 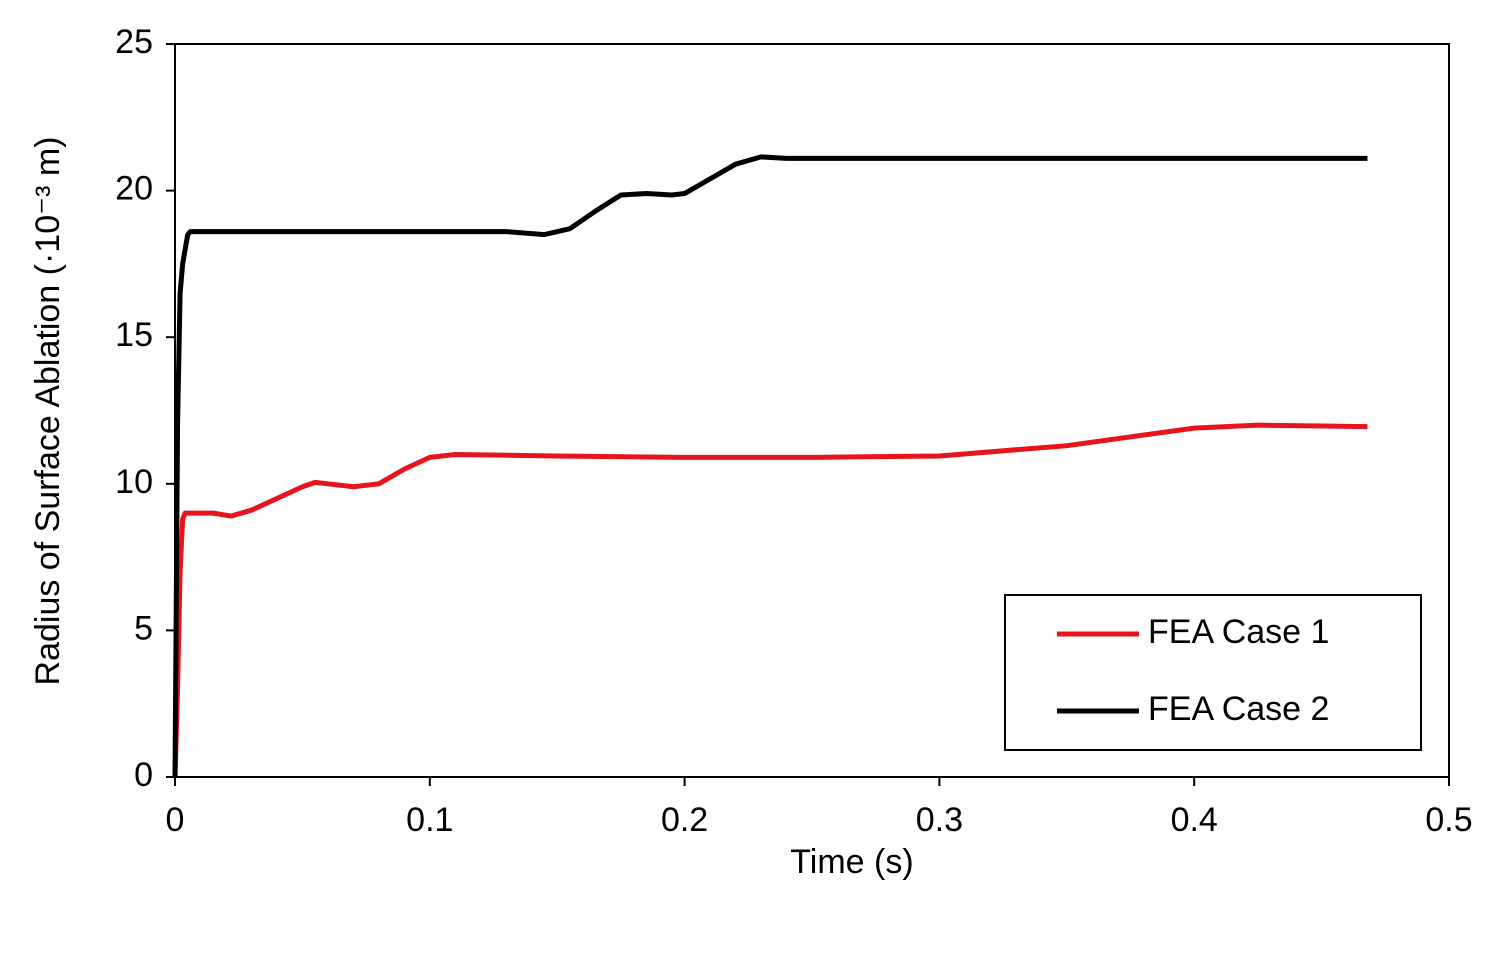 I want to click on x-tick-label: 0.4, so click(x=1194, y=820).